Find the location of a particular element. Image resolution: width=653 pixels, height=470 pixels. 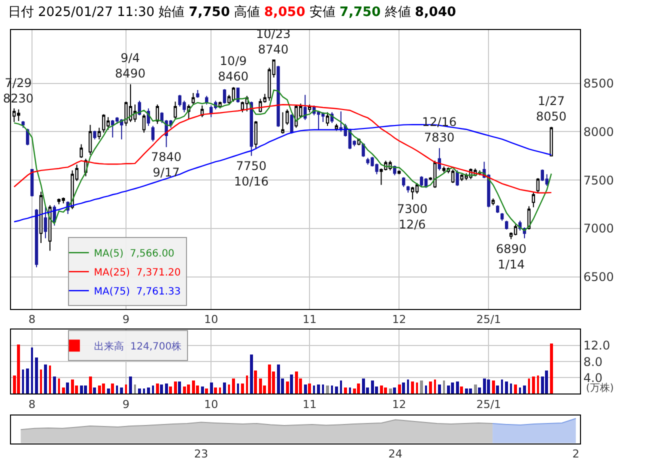

y-tick-label: 7500 is located at coordinates (598, 180).